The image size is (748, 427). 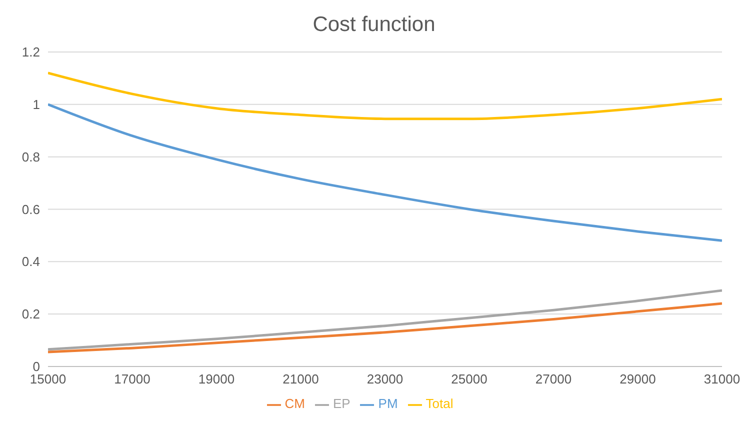 What do you see at coordinates (388, 404) in the screenshot?
I see `legend-label: PM` at bounding box center [388, 404].